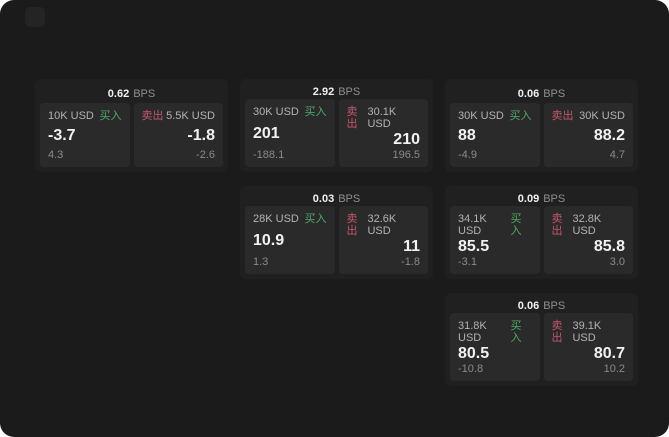 This screenshot has width=669, height=437. I want to click on sell-amount: 30K USD, so click(602, 116).